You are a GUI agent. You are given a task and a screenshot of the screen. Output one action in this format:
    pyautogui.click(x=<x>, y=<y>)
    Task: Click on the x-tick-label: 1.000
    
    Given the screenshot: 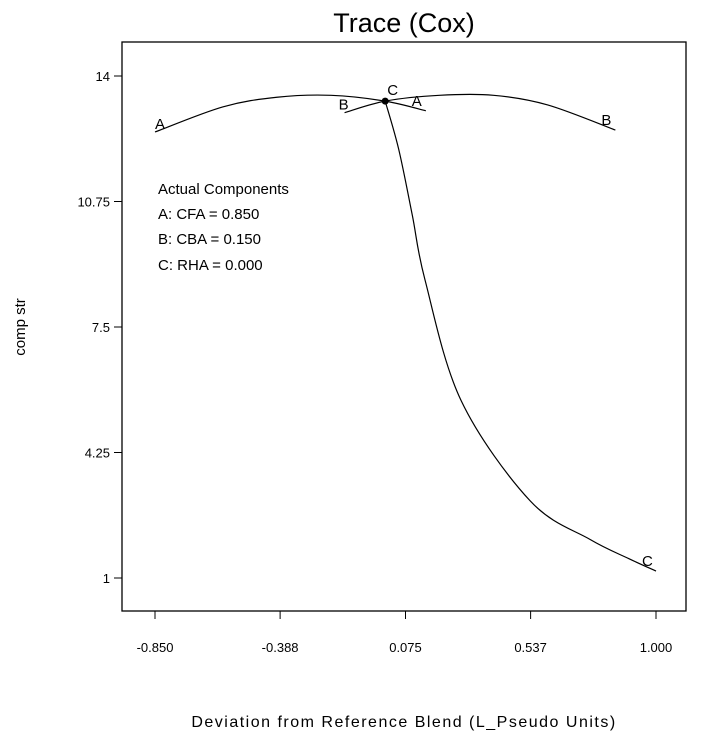 What is the action you would take?
    pyautogui.click(x=656, y=647)
    